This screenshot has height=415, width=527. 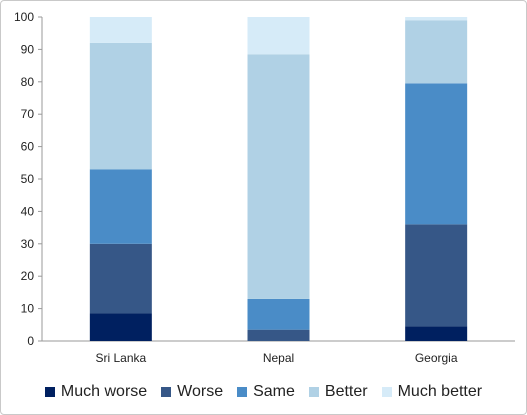 What do you see at coordinates (28, 147) in the screenshot?
I see `y-tick-label: 60` at bounding box center [28, 147].